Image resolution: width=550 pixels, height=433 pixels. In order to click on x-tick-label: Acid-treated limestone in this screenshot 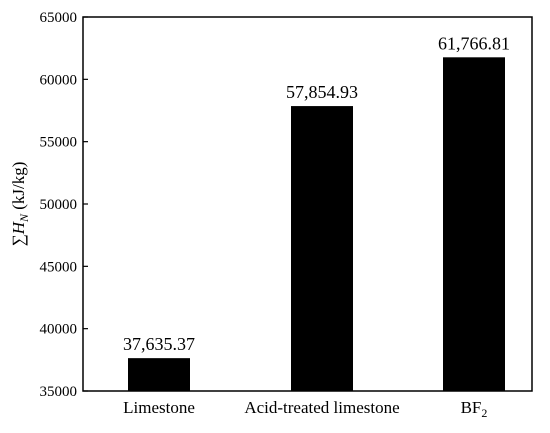, I will do `click(321, 407)`.